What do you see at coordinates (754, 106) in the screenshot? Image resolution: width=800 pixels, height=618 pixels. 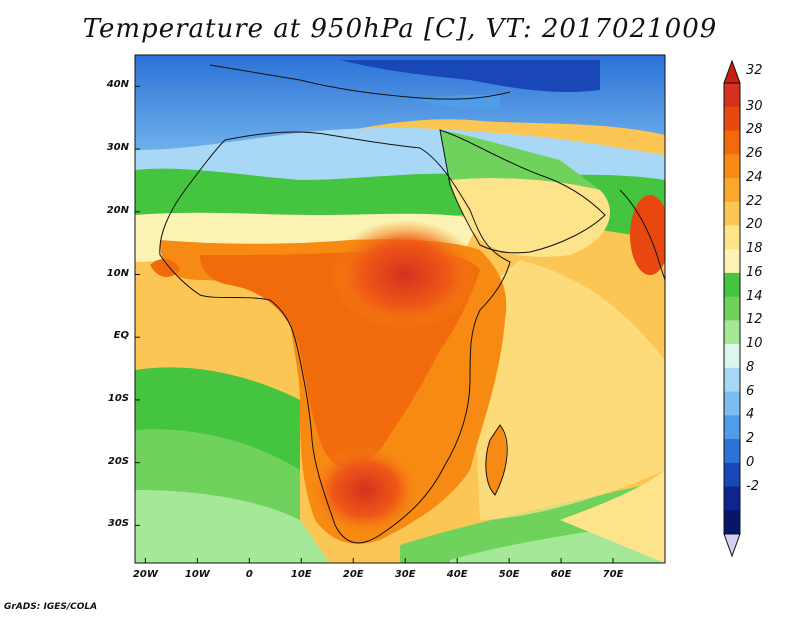 I see `colorbar-label: 30` at bounding box center [754, 106].